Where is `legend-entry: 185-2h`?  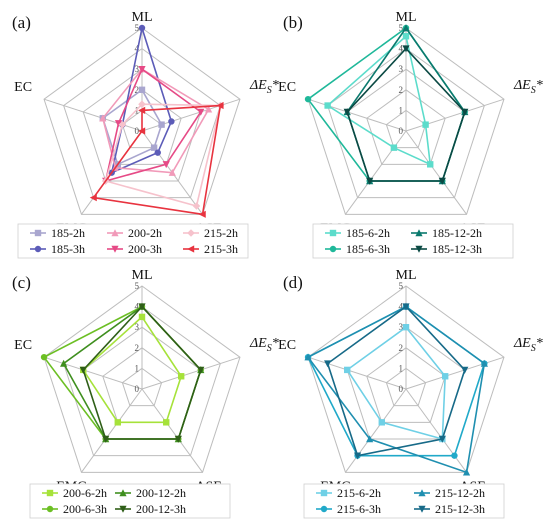
legend-entry: 185-2h is located at coordinates (57, 233).